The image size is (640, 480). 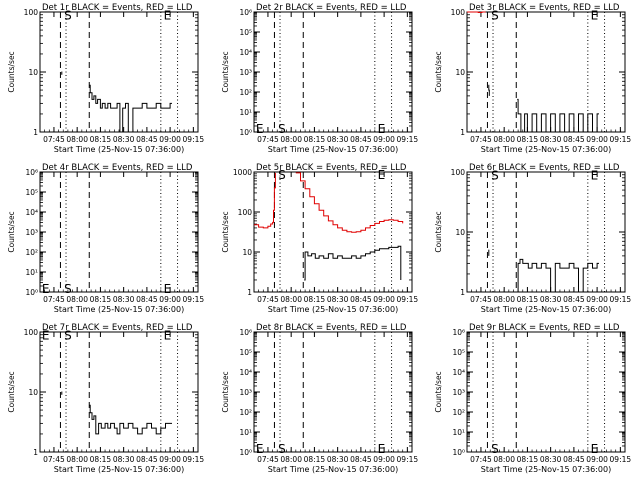 I want to click on panel-title: Det 8r BLACK = Events, RED = LLD, so click(x=331, y=328).